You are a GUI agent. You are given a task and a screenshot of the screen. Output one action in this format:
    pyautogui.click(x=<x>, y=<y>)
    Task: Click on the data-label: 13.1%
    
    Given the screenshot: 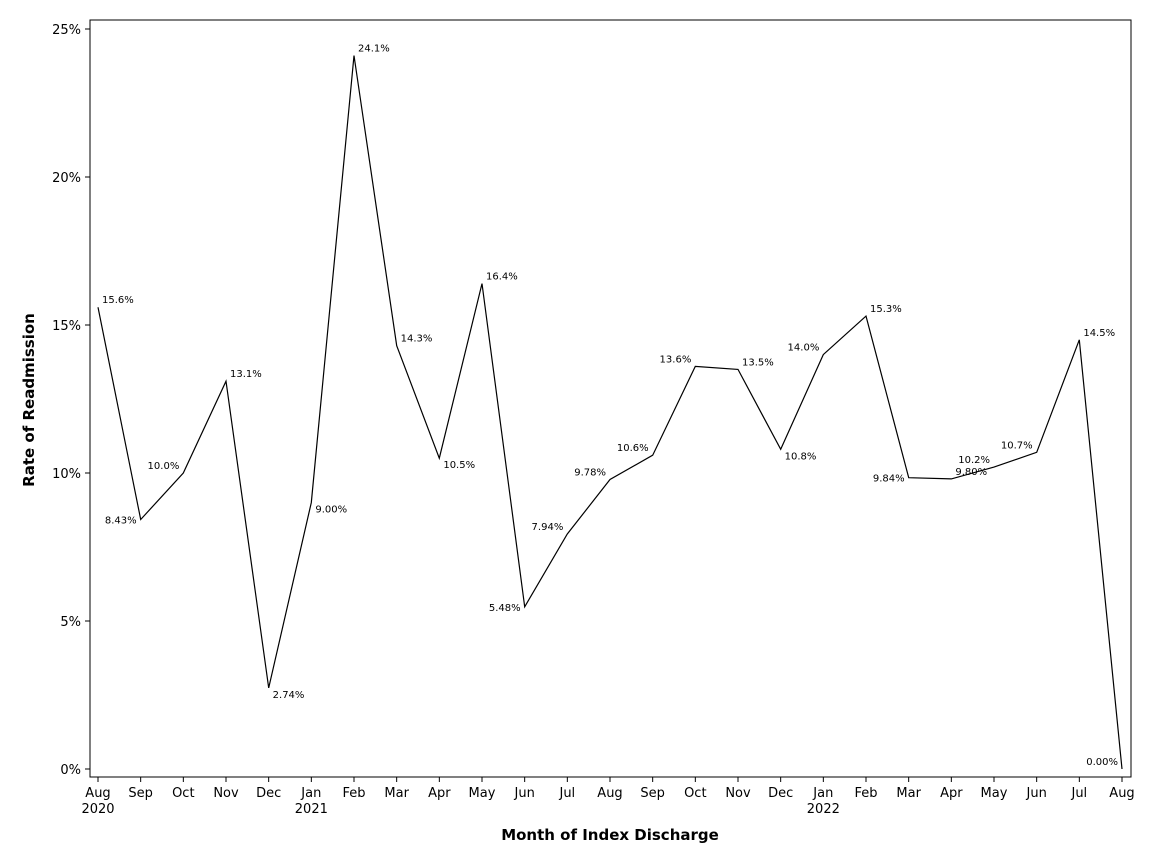 What is the action you would take?
    pyautogui.click(x=246, y=374)
    